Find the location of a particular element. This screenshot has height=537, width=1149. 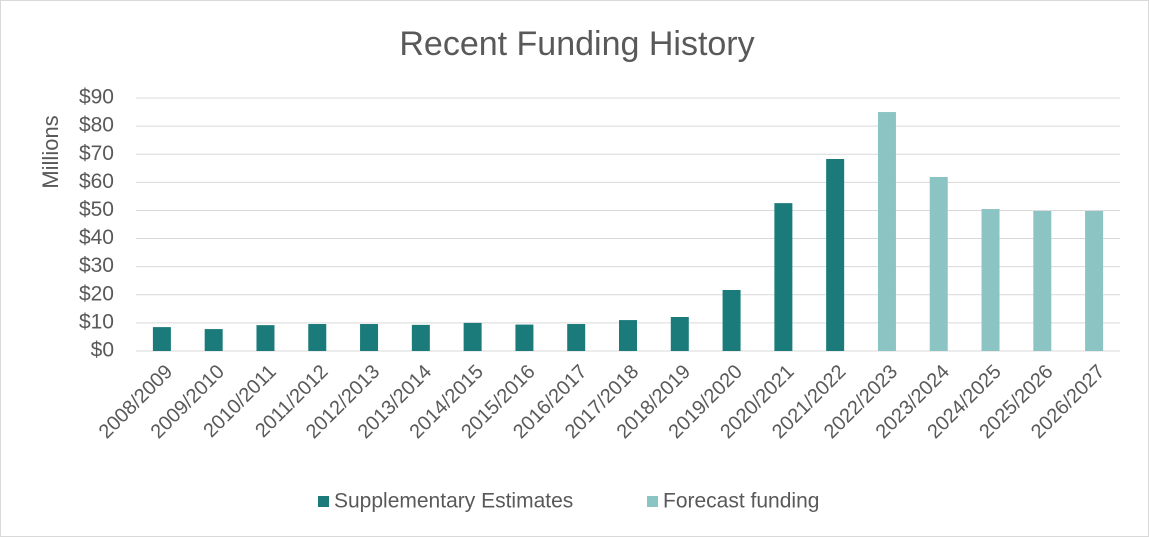

y-tick-label: $0 is located at coordinates (102, 350).